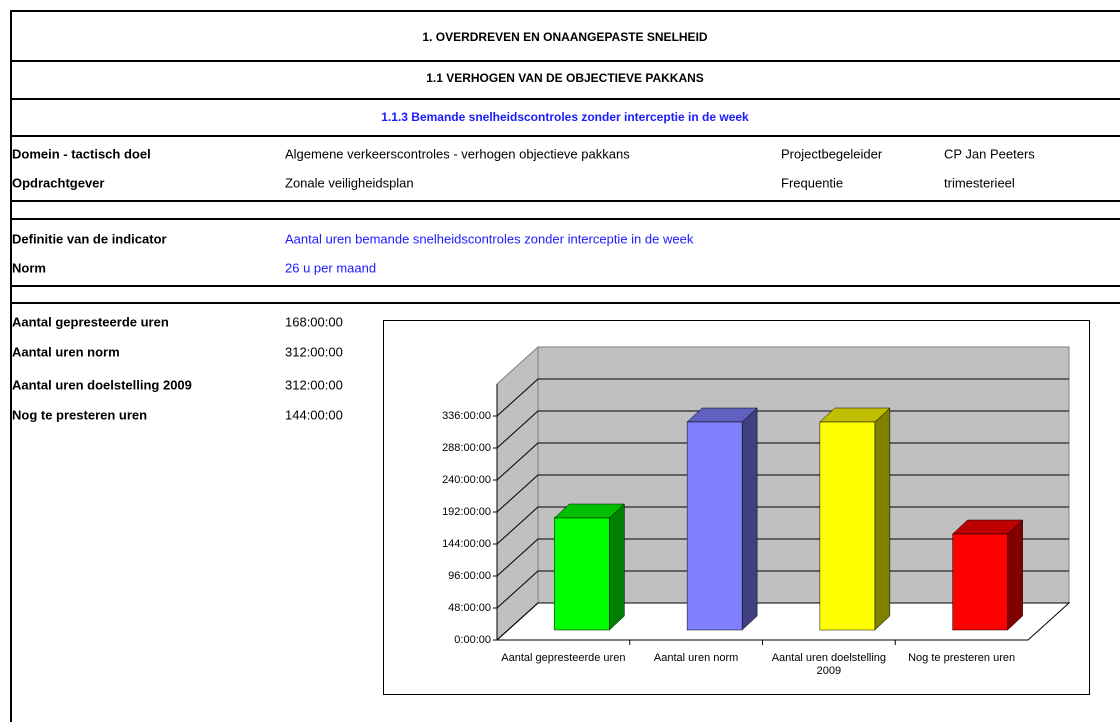 This screenshot has height=722, width=1120. What do you see at coordinates (466, 480) in the screenshot?
I see `y-tick-label: 240:00:00` at bounding box center [466, 480].